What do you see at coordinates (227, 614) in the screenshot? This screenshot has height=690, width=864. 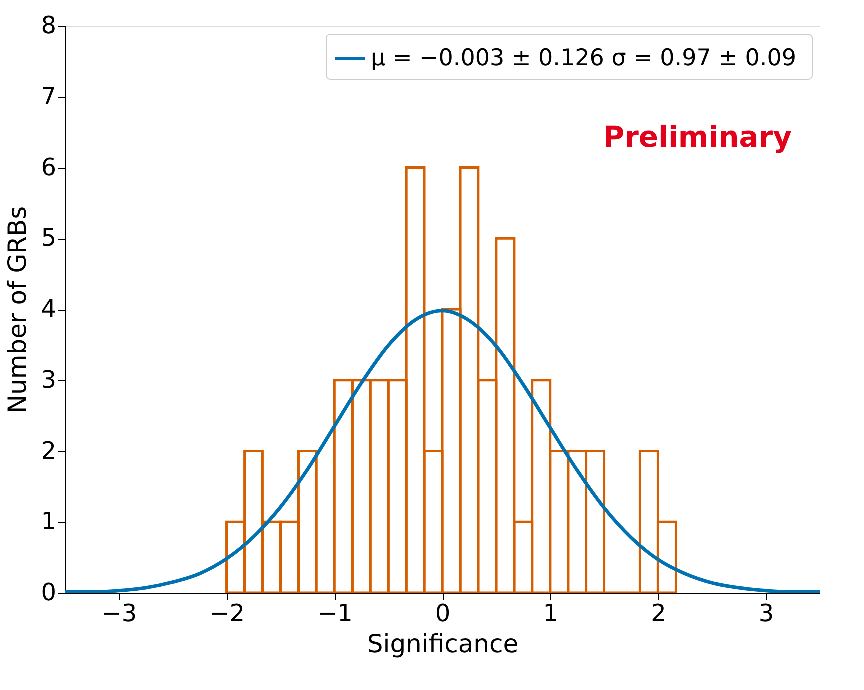 I see `x-tick-label: −2` at bounding box center [227, 614].